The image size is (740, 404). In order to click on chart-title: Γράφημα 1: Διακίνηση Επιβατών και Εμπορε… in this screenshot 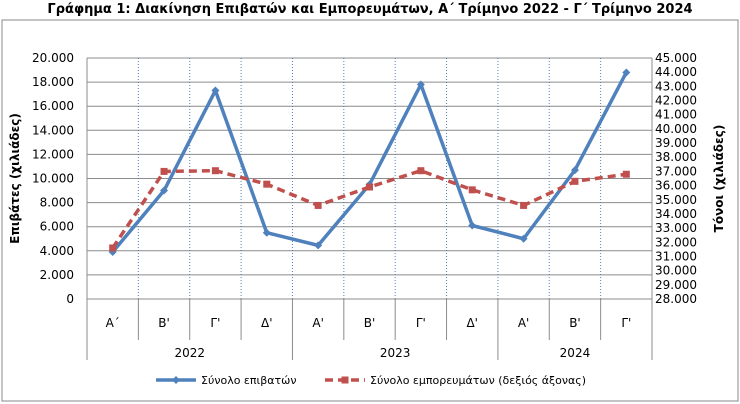, I will do `click(370, 9)`.